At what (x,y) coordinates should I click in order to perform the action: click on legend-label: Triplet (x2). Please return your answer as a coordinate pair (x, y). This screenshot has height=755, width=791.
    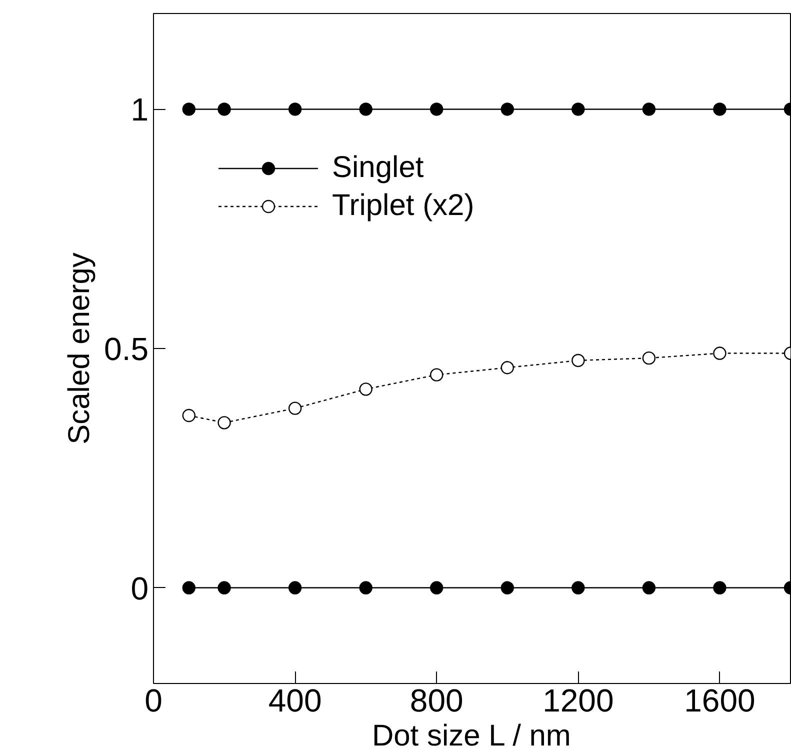
    Looking at the image, I should click on (403, 206).